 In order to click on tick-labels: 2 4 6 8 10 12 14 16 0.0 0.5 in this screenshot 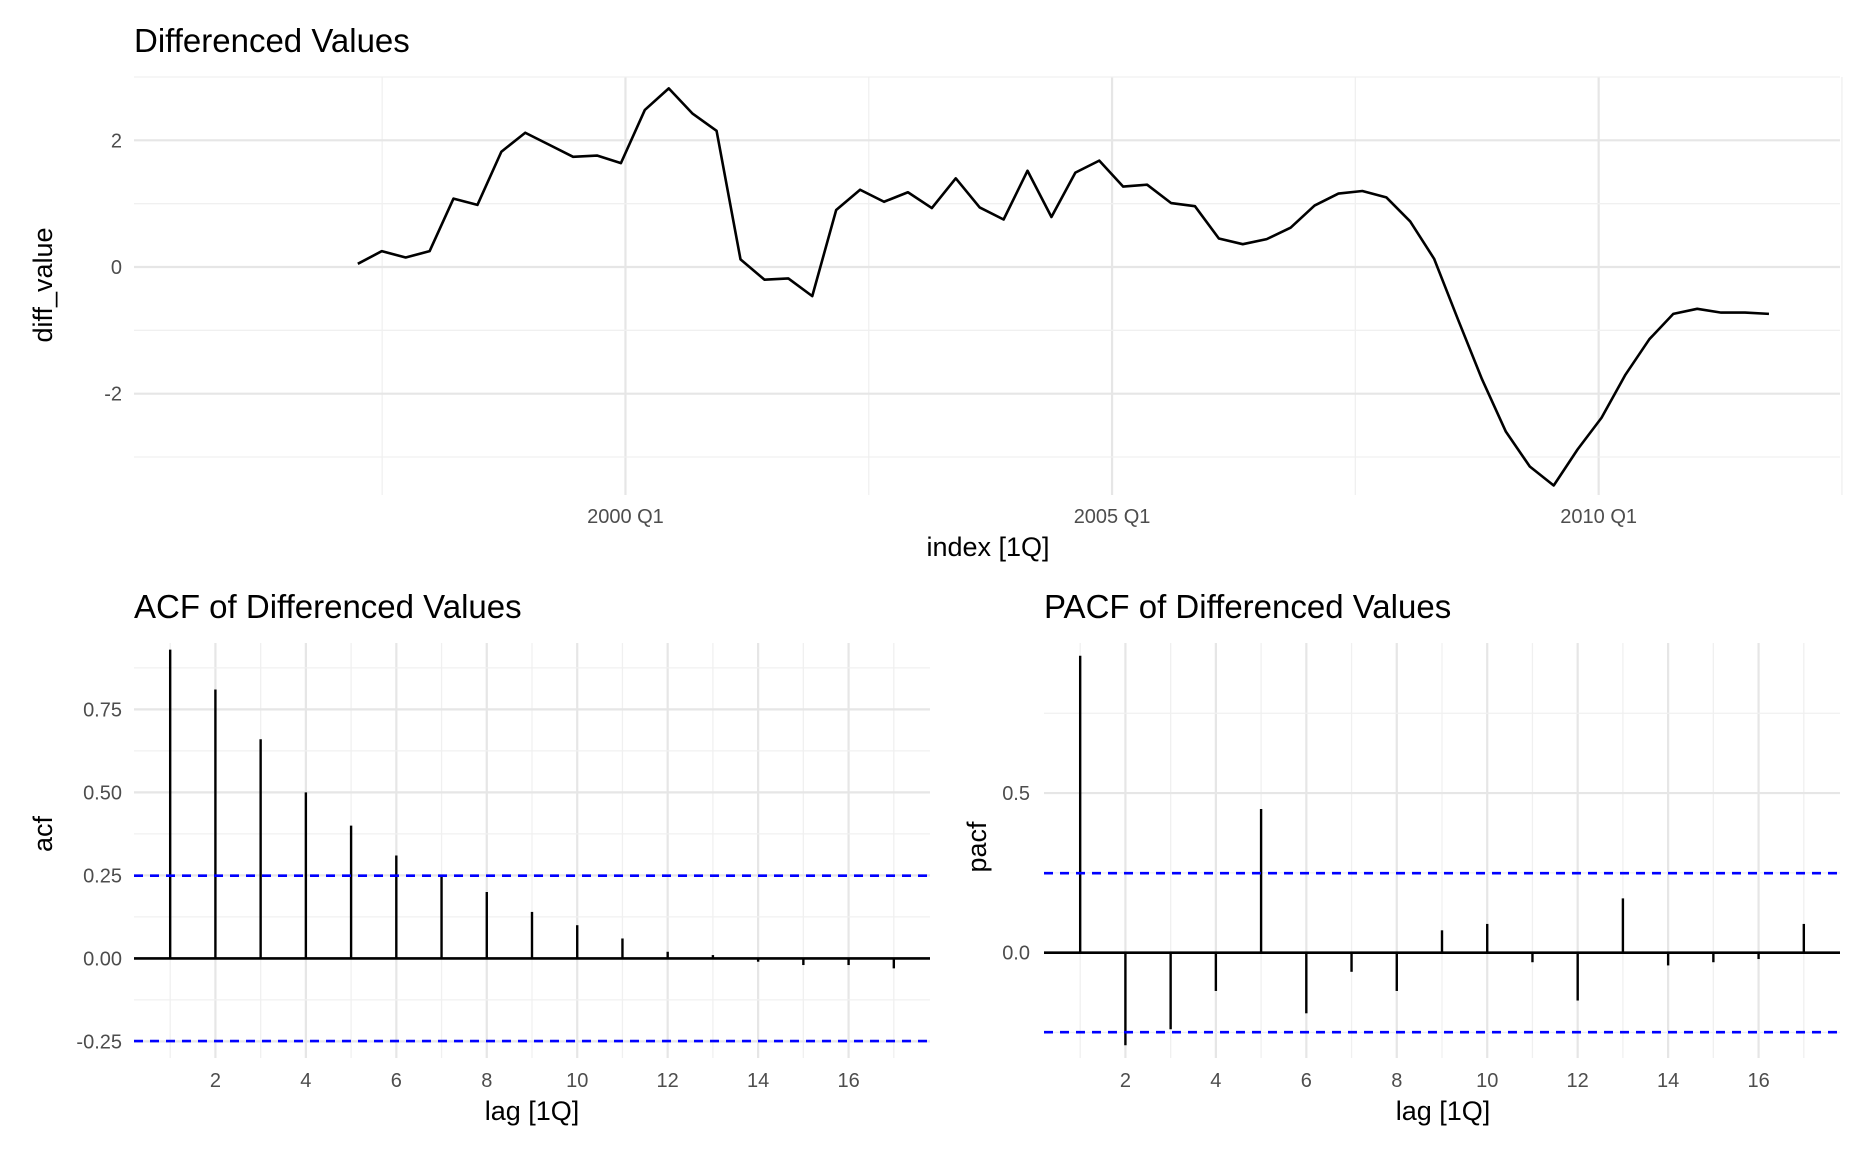, I will do `click(1386, 937)`.